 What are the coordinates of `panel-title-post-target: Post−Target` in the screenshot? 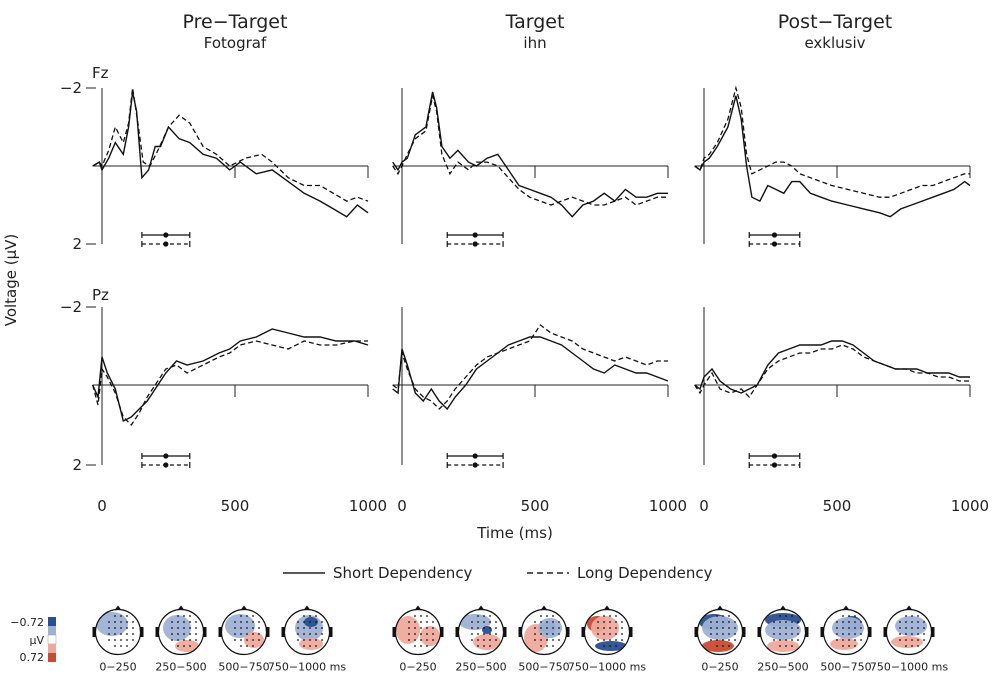 It's located at (835, 22).